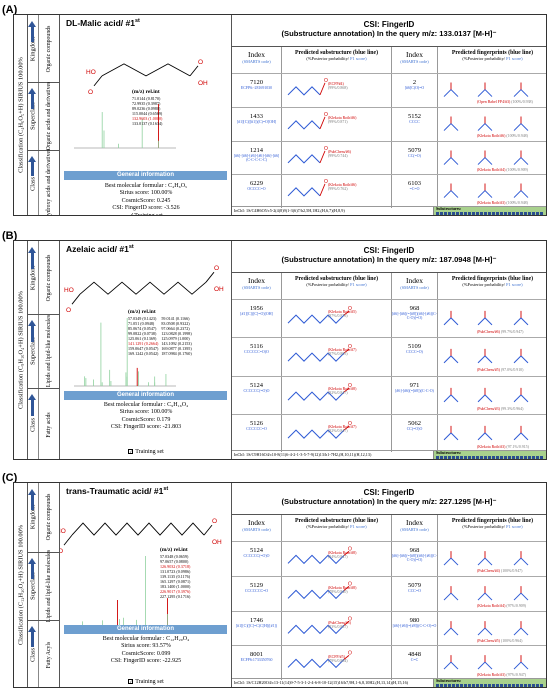  Describe the element at coordinates (33, 586) in the screenshot. I see `tier-name: Superclass` at that location.